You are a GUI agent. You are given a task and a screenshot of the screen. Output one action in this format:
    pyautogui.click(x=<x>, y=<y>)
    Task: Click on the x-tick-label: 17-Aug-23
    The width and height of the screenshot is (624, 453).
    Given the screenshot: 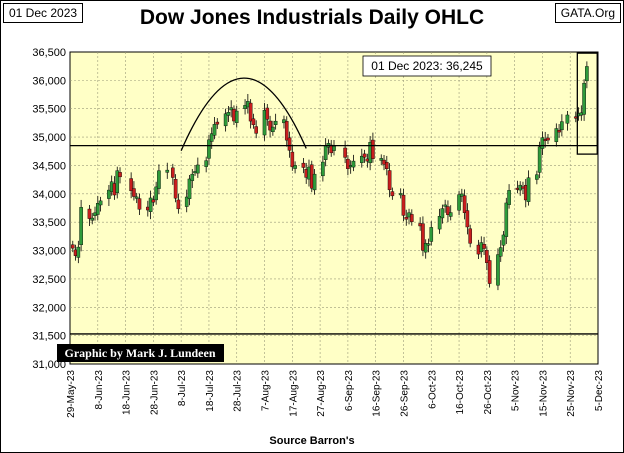 What is the action you would take?
    pyautogui.click(x=293, y=393)
    